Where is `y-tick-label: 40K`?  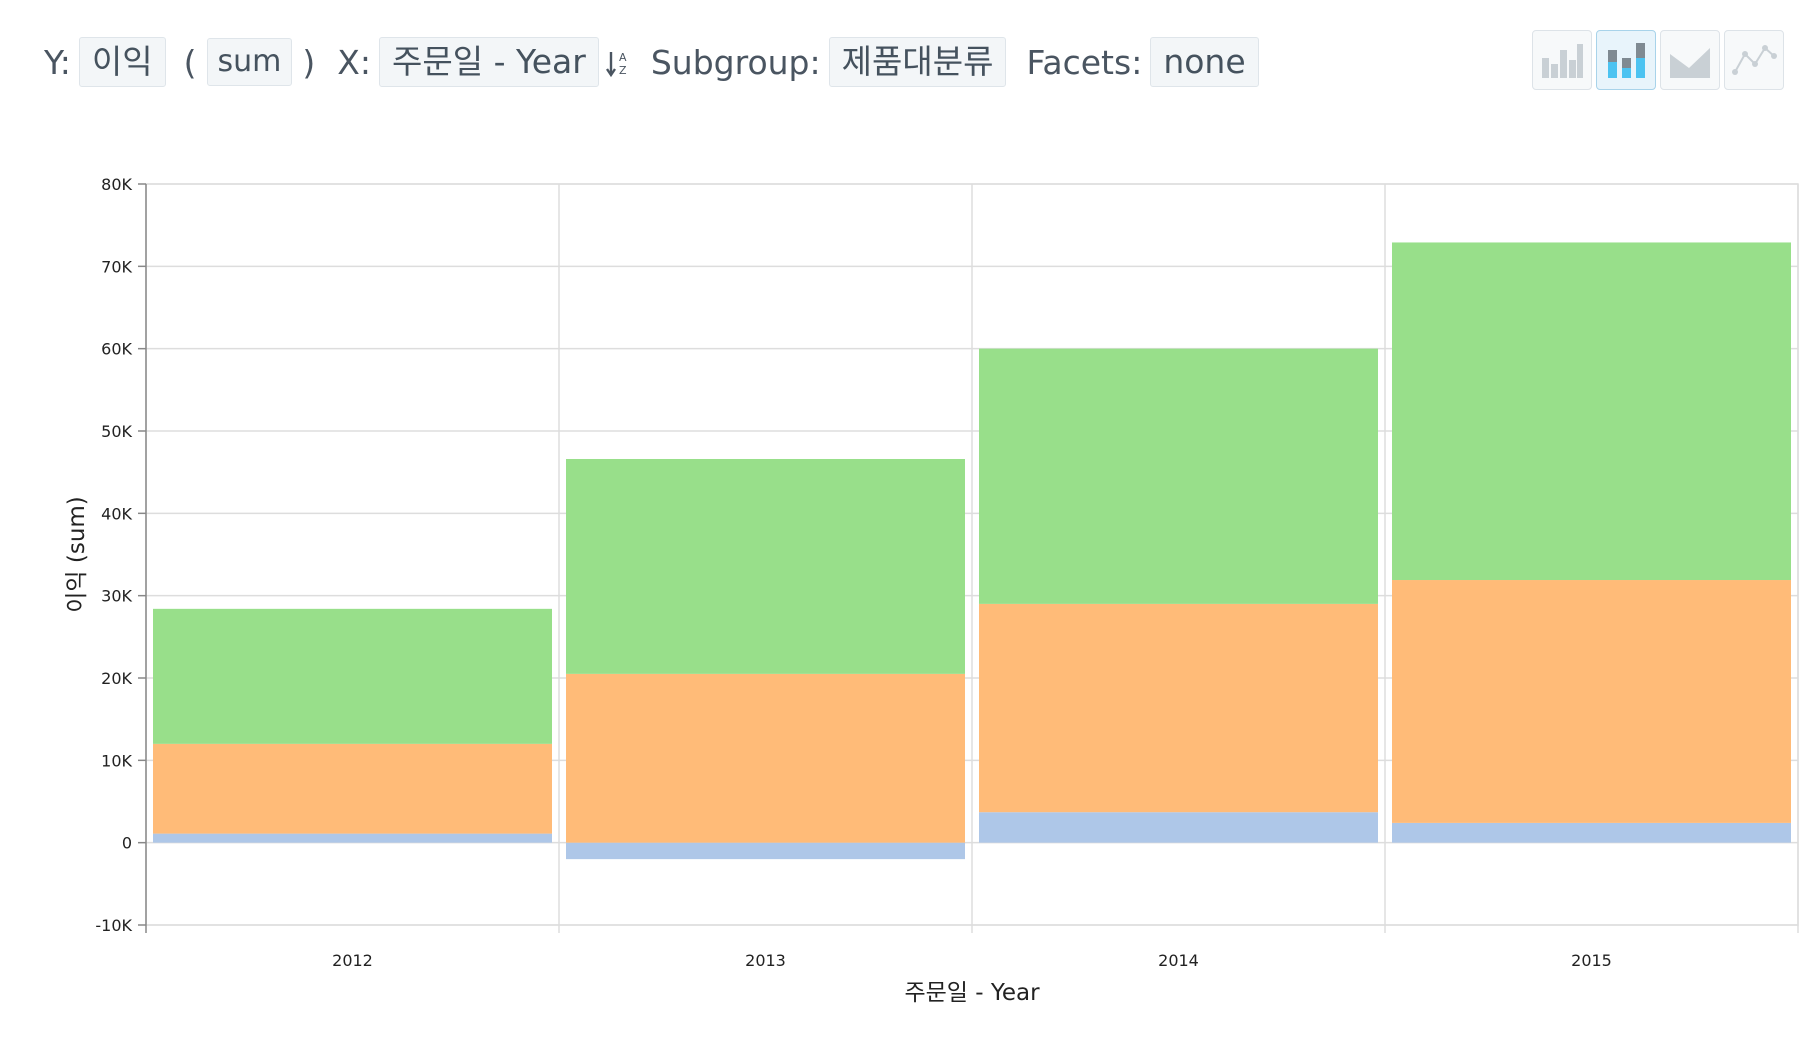 y-tick-label: 40K is located at coordinates (116, 513).